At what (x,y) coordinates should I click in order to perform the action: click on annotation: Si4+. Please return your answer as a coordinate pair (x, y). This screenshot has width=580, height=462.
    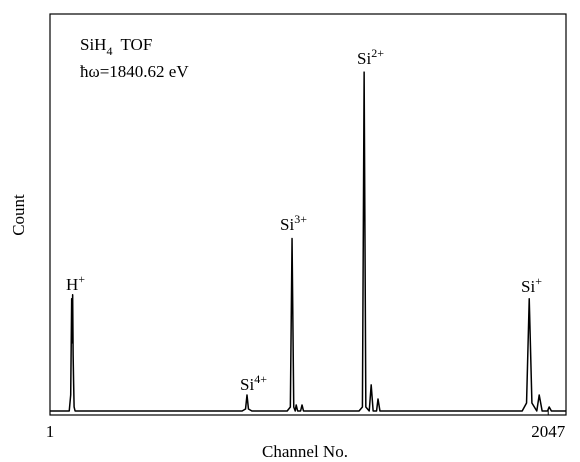
    Looking at the image, I should click on (253, 383).